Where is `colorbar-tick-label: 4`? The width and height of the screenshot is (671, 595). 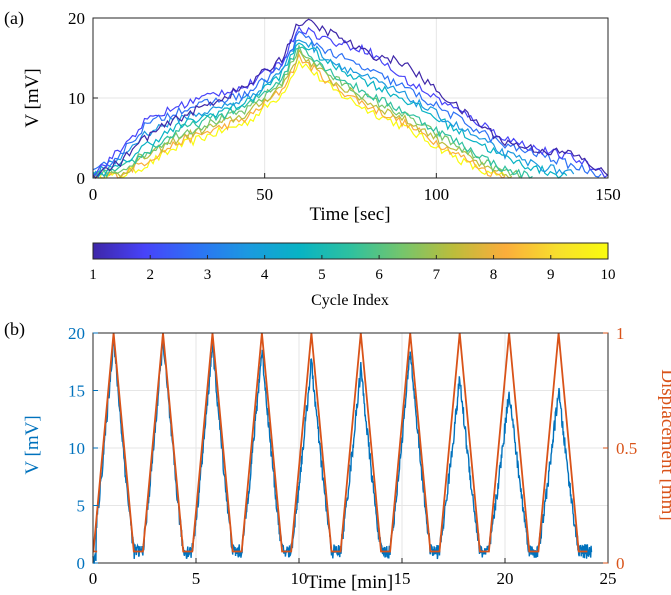
colorbar-tick-label: 4 is located at coordinates (265, 275).